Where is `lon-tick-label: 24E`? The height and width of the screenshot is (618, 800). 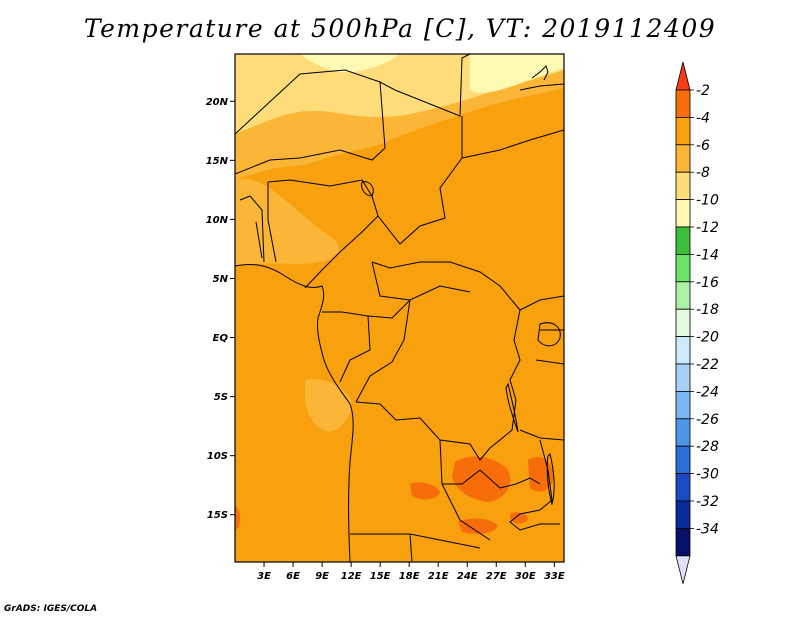 lon-tick-label: 24E is located at coordinates (467, 576).